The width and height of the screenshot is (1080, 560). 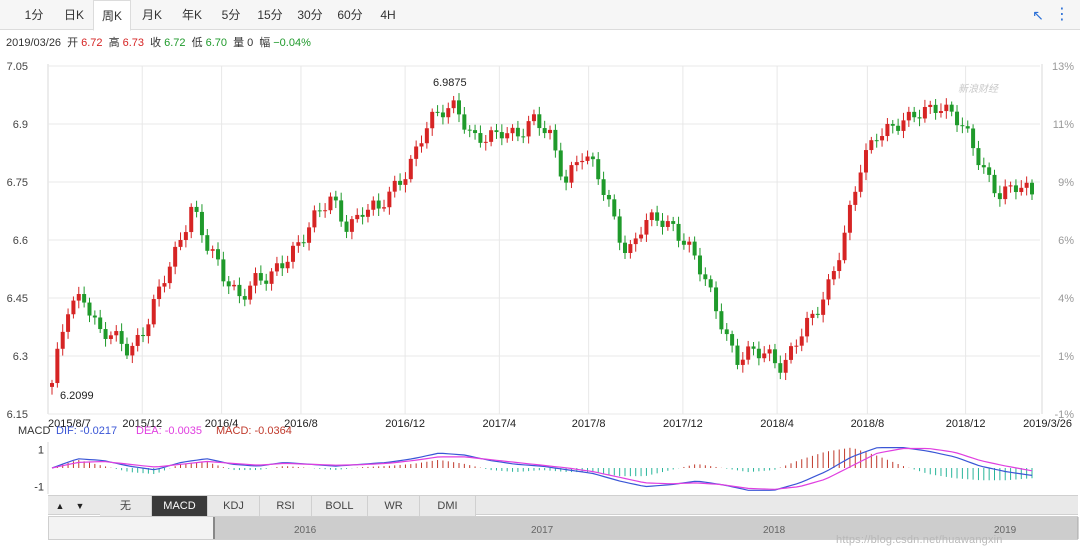 I want to click on volume-value: 0, so click(x=250, y=43).